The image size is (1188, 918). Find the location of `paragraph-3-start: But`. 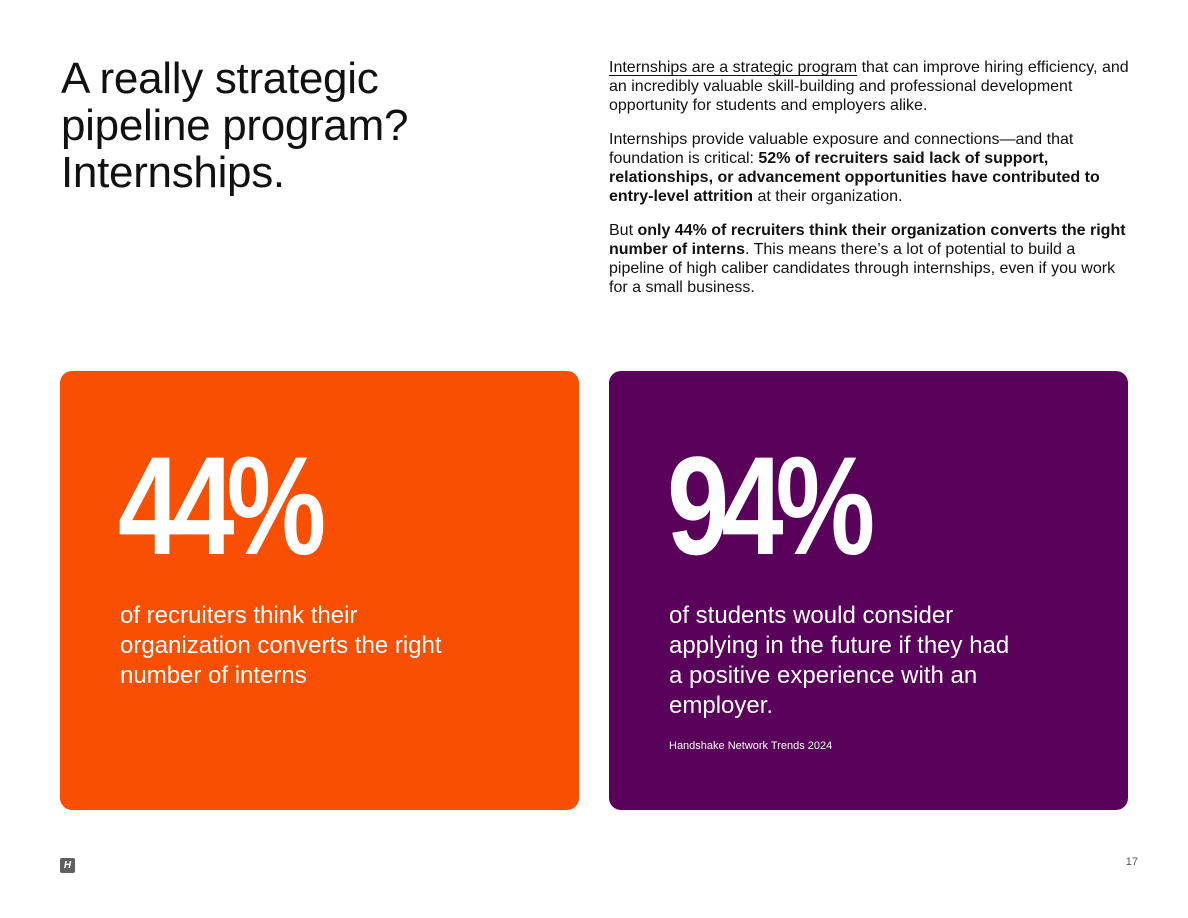

paragraph-3-start: But is located at coordinates (623, 230).